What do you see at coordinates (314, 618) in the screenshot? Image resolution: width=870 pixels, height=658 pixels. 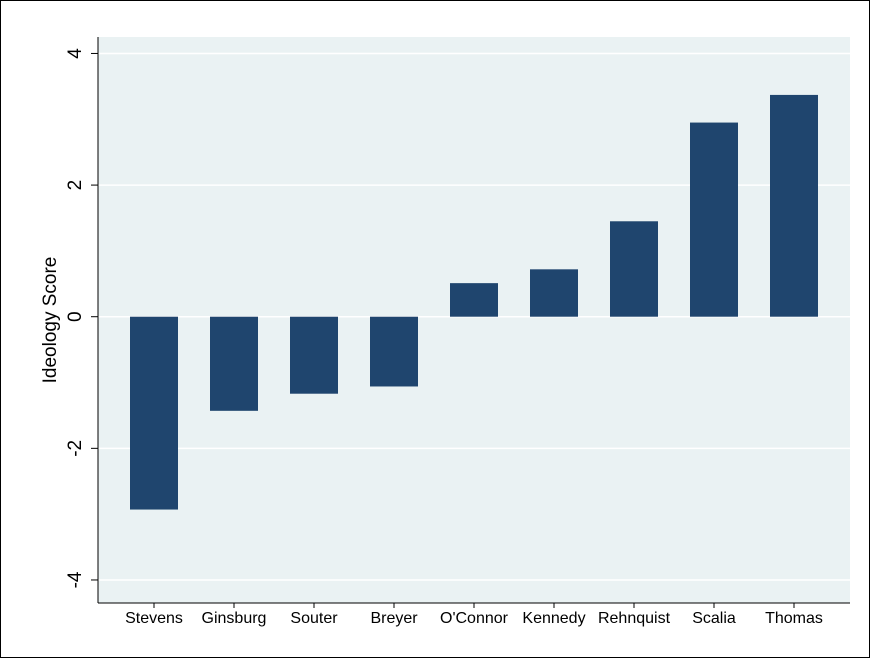 I see `x-tick-label: Souter` at bounding box center [314, 618].